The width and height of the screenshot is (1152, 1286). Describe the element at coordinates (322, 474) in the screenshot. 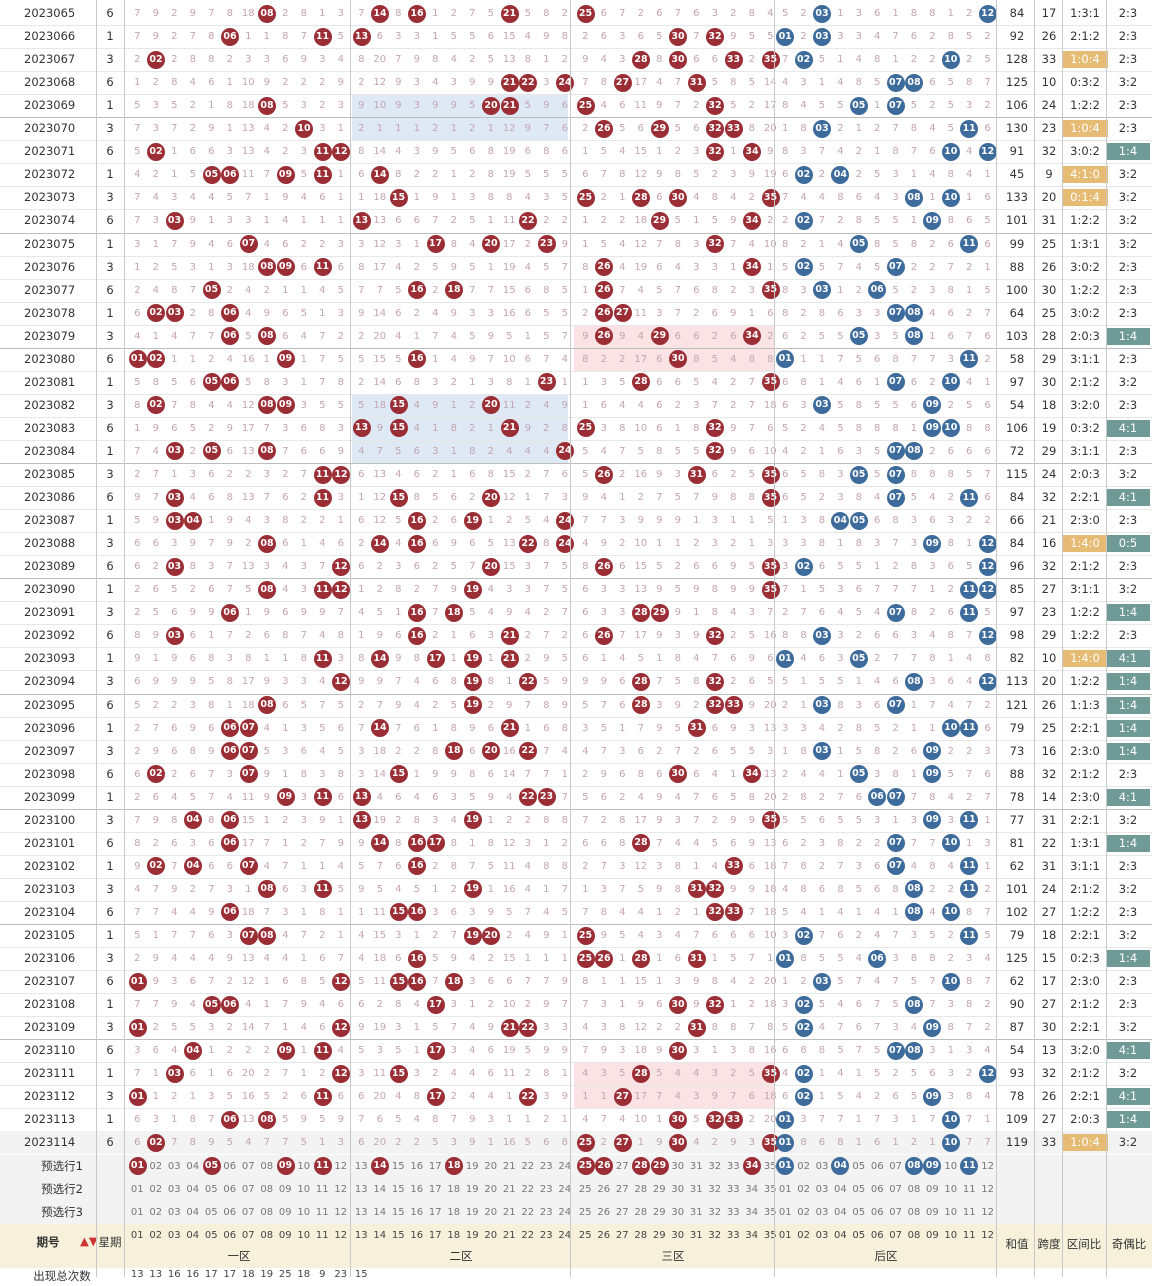

I see `front-ball-11: 11` at that location.